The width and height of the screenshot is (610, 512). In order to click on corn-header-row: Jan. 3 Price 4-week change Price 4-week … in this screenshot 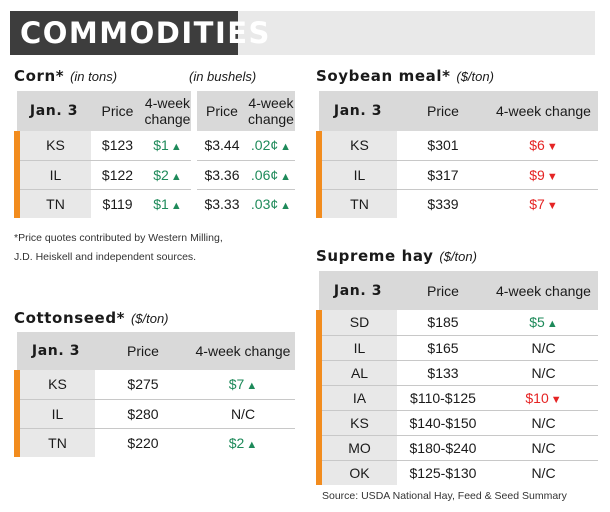, I will do `click(156, 111)`.